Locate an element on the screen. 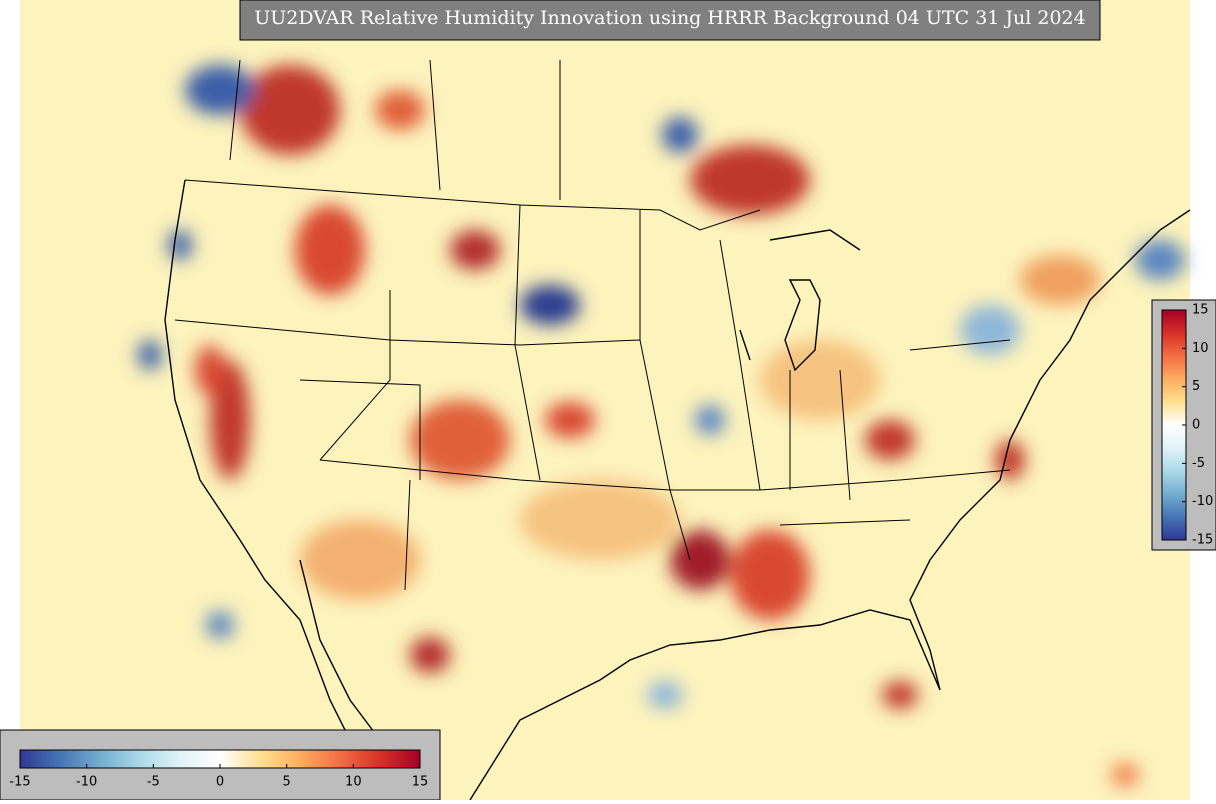 The image size is (1216, 804). great-lakes is located at coordinates (800, 300).